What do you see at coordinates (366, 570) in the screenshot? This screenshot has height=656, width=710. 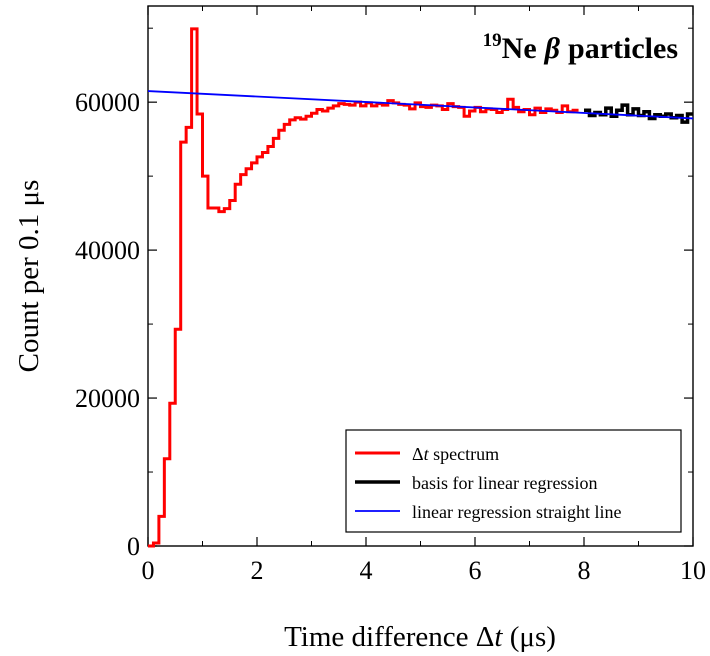 I see `x-tick-label: 4` at bounding box center [366, 570].